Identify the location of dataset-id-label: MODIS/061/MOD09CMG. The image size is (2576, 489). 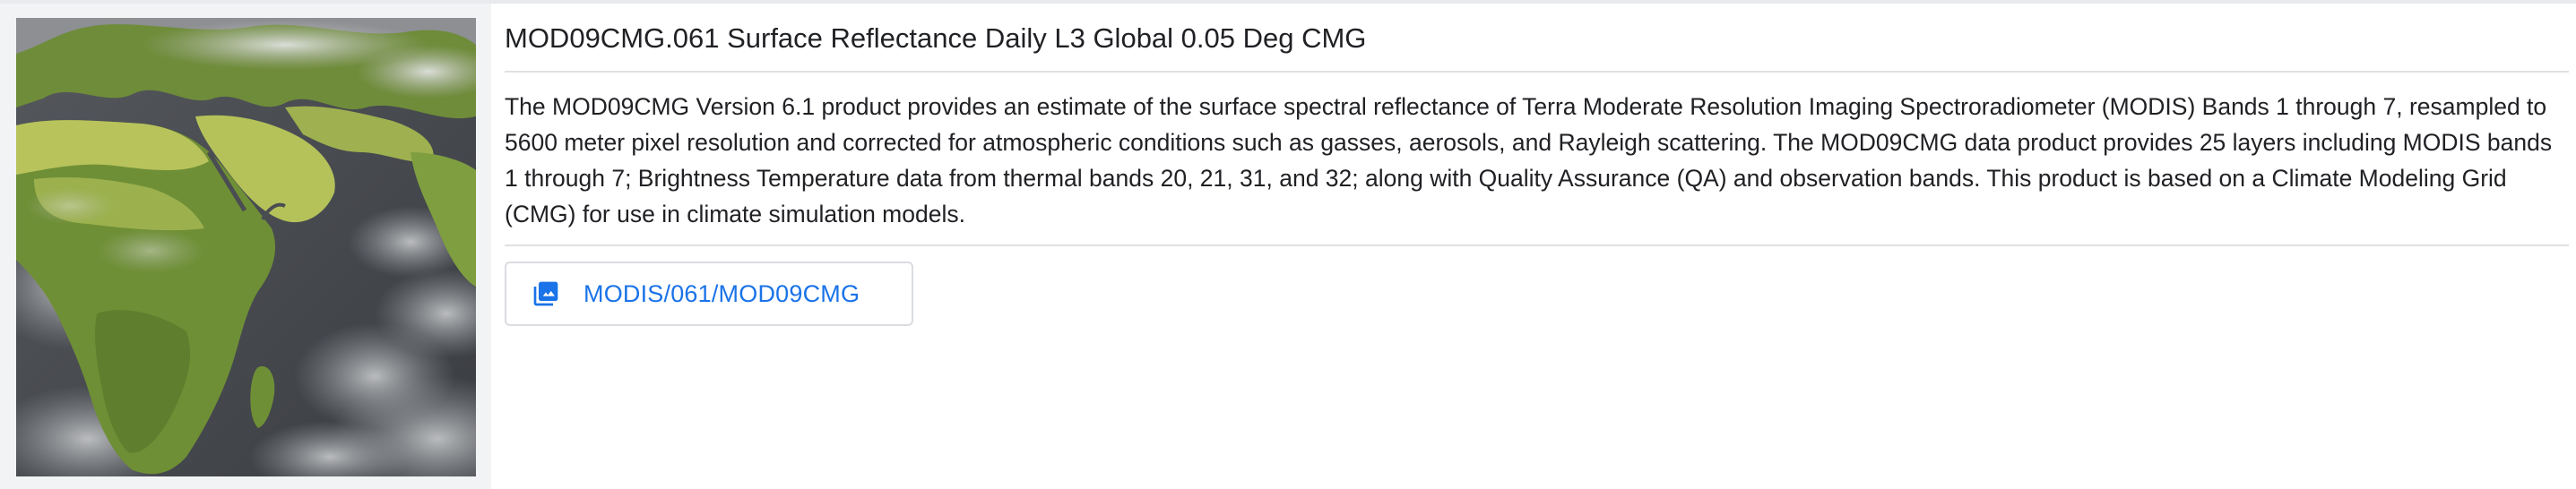
(721, 293).